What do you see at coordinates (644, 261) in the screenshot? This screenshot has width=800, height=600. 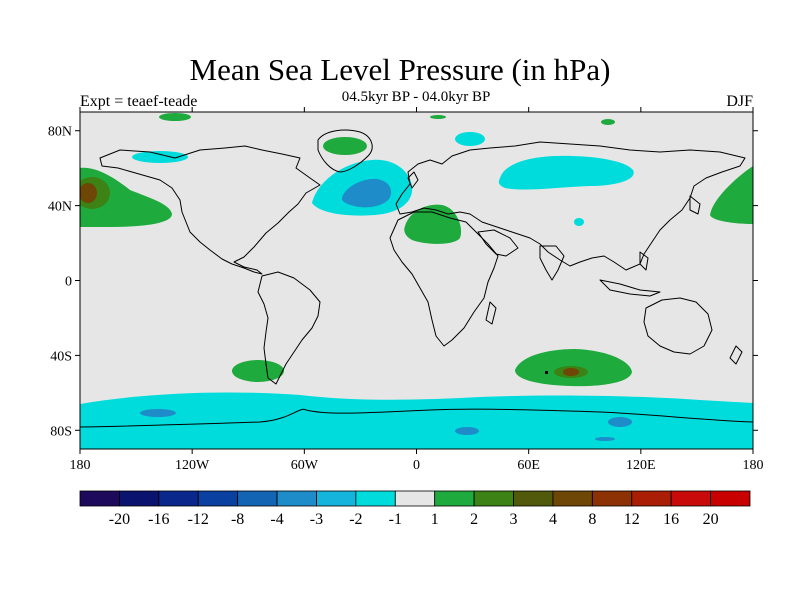 I see `philippines-coast` at bounding box center [644, 261].